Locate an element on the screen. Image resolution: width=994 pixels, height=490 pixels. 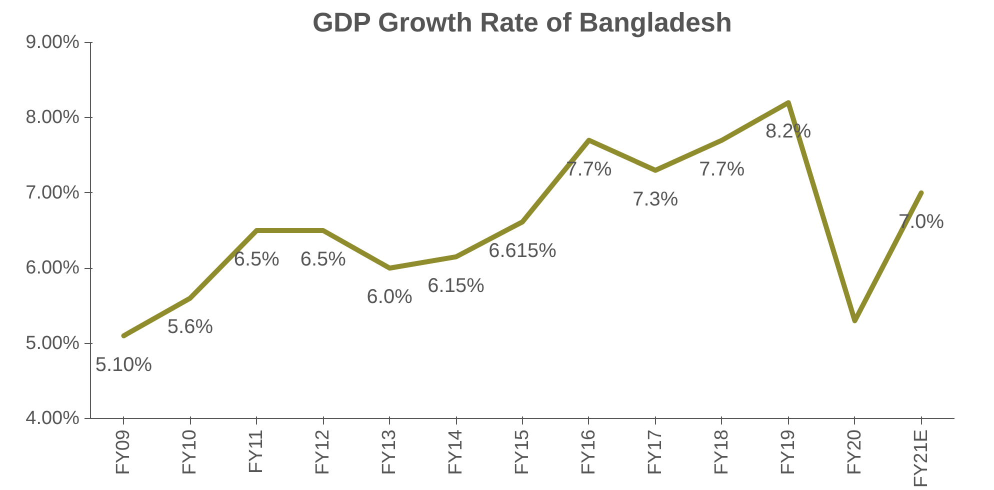
data-label: 5.10% is located at coordinates (123, 365).